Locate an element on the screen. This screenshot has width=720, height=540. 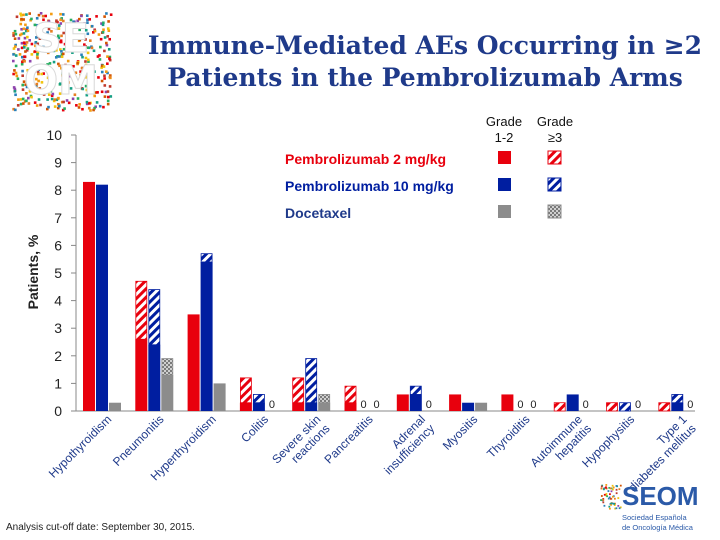
bar-docetaxel-grade12-hypothyroidism is located at coordinates (115, 406).